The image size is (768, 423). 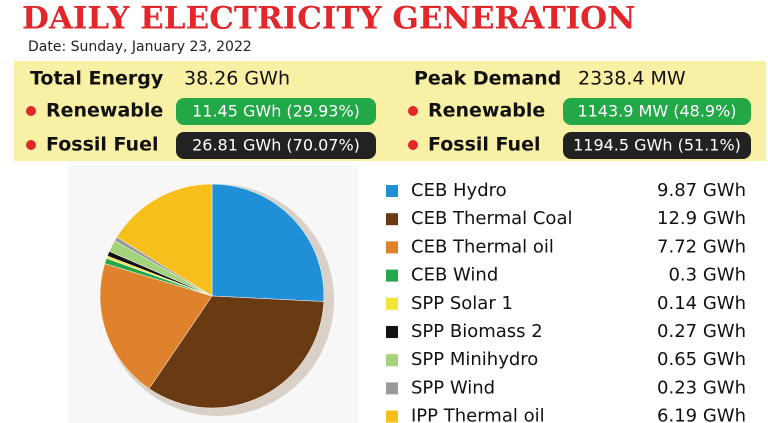 I want to click on legend-label: CEB Hydro, so click(x=459, y=190).